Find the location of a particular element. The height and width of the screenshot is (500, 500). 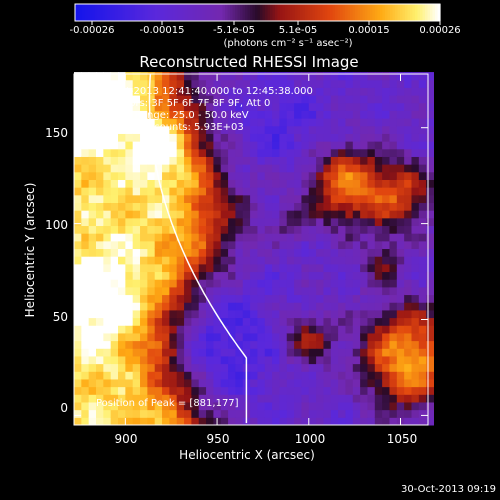

peak-position-label: Position of Peak = [881,177] is located at coordinates (167, 403).